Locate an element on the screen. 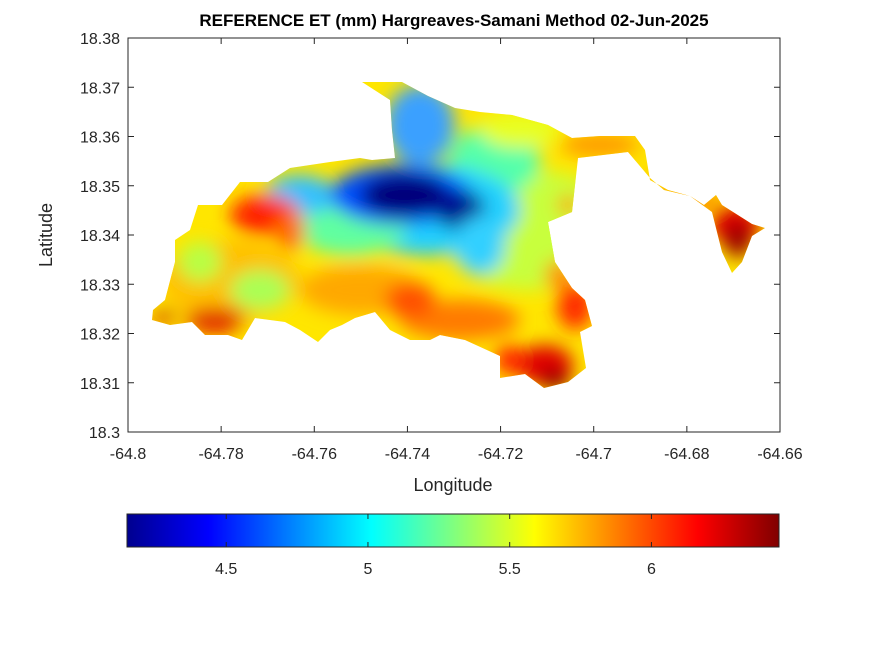  x-tick-label: -64.66 is located at coordinates (779, 454).